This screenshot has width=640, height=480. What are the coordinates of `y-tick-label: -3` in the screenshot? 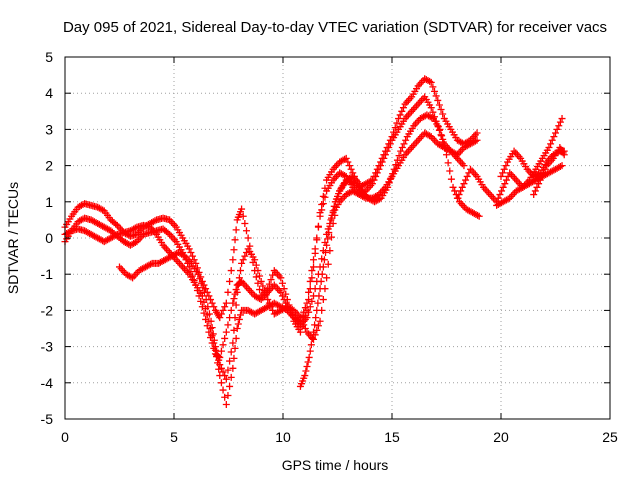 It's located at (47, 347).